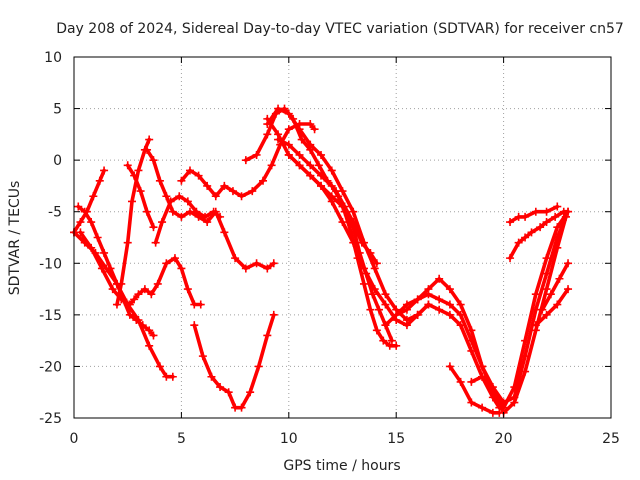 This screenshot has width=640, height=480. What do you see at coordinates (181, 439) in the screenshot?
I see `x-tick-label: 5` at bounding box center [181, 439].